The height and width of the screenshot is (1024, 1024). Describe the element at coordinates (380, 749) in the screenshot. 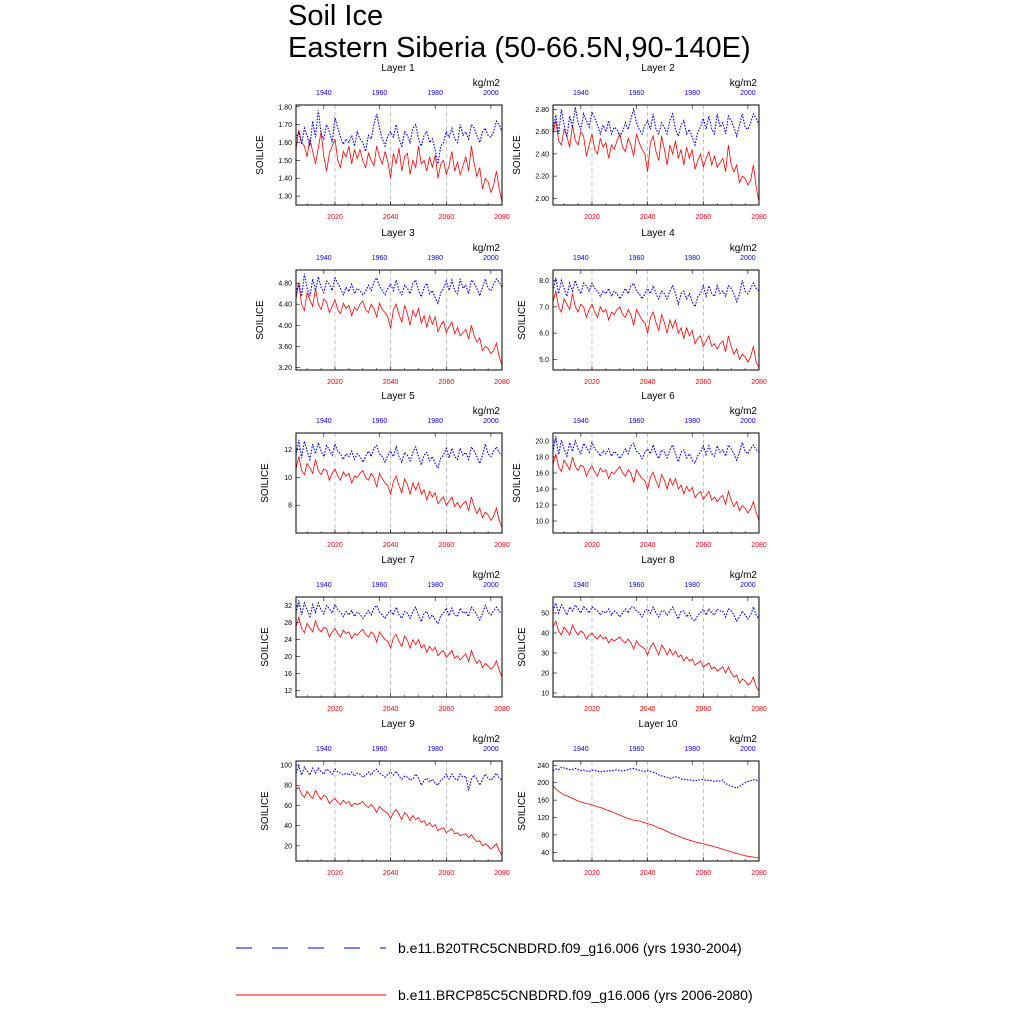

I see `layer-9-top-tick-label: 1960` at that location.